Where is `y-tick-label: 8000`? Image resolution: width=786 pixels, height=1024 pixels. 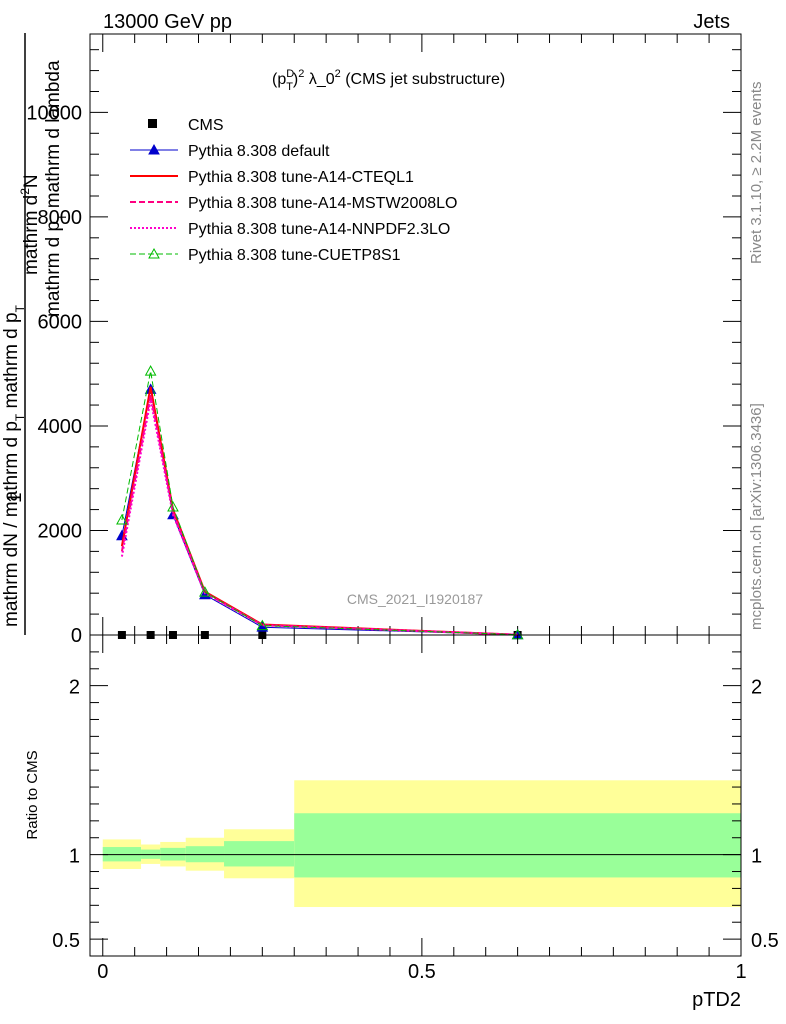
y-tick-label: 8000 is located at coordinates (60, 218).